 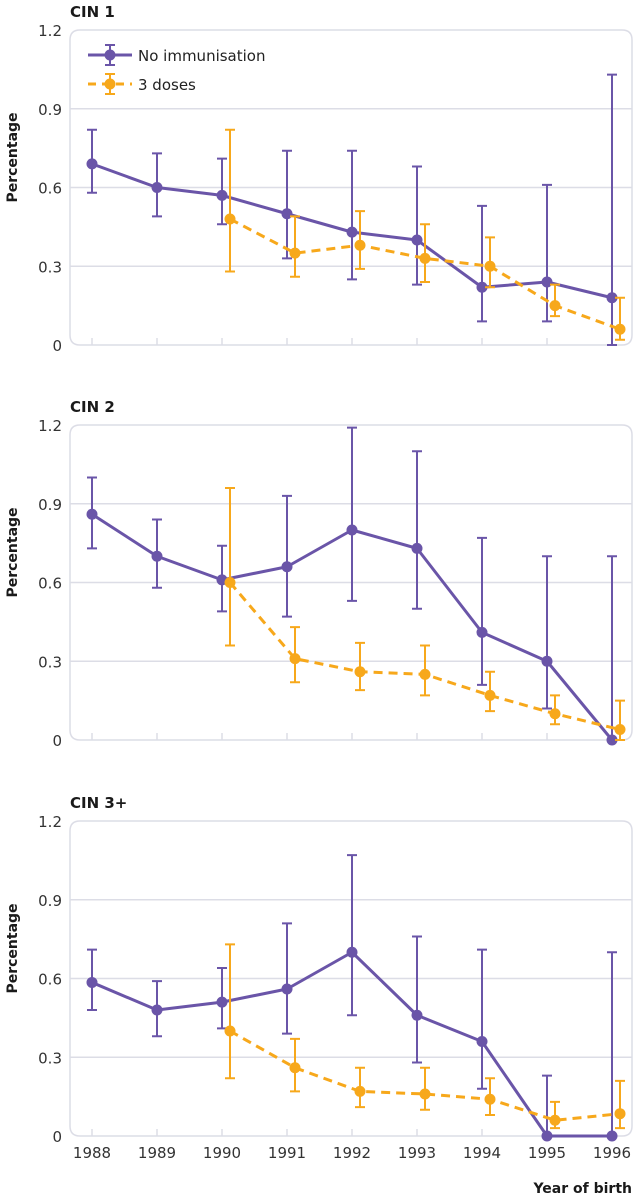 What do you see at coordinates (352, 1153) in the screenshot?
I see `x-tick-label: 1992` at bounding box center [352, 1153].